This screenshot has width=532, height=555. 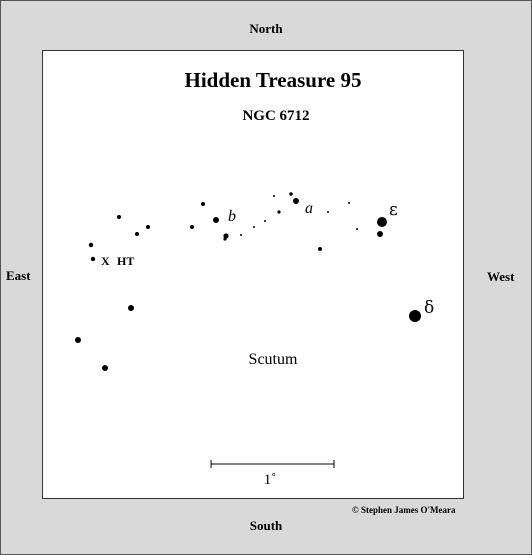 What do you see at coordinates (309, 208) in the screenshot?
I see `star-label-a: a` at bounding box center [309, 208].